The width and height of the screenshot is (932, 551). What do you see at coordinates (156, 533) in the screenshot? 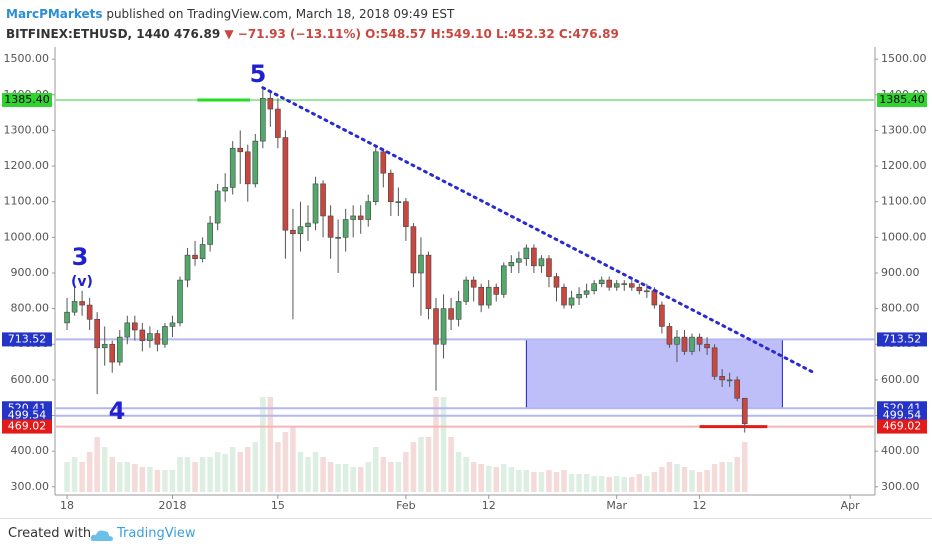
I see `brand: TradingView` at bounding box center [156, 533].